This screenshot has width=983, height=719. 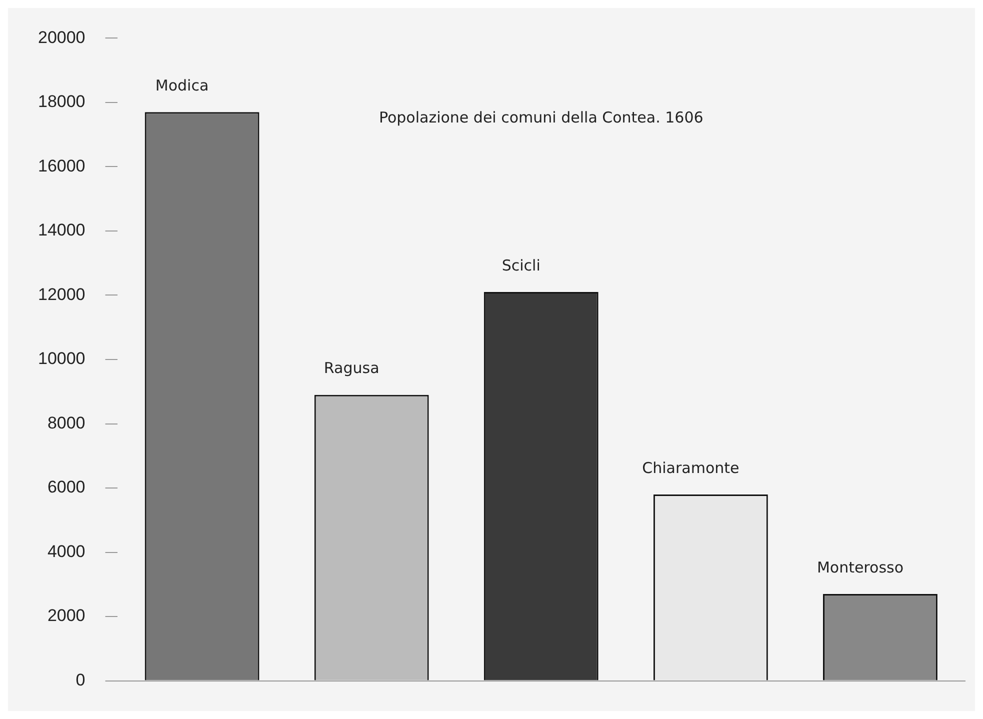 What do you see at coordinates (81, 680) in the screenshot?
I see `y-tick-label: 0` at bounding box center [81, 680].